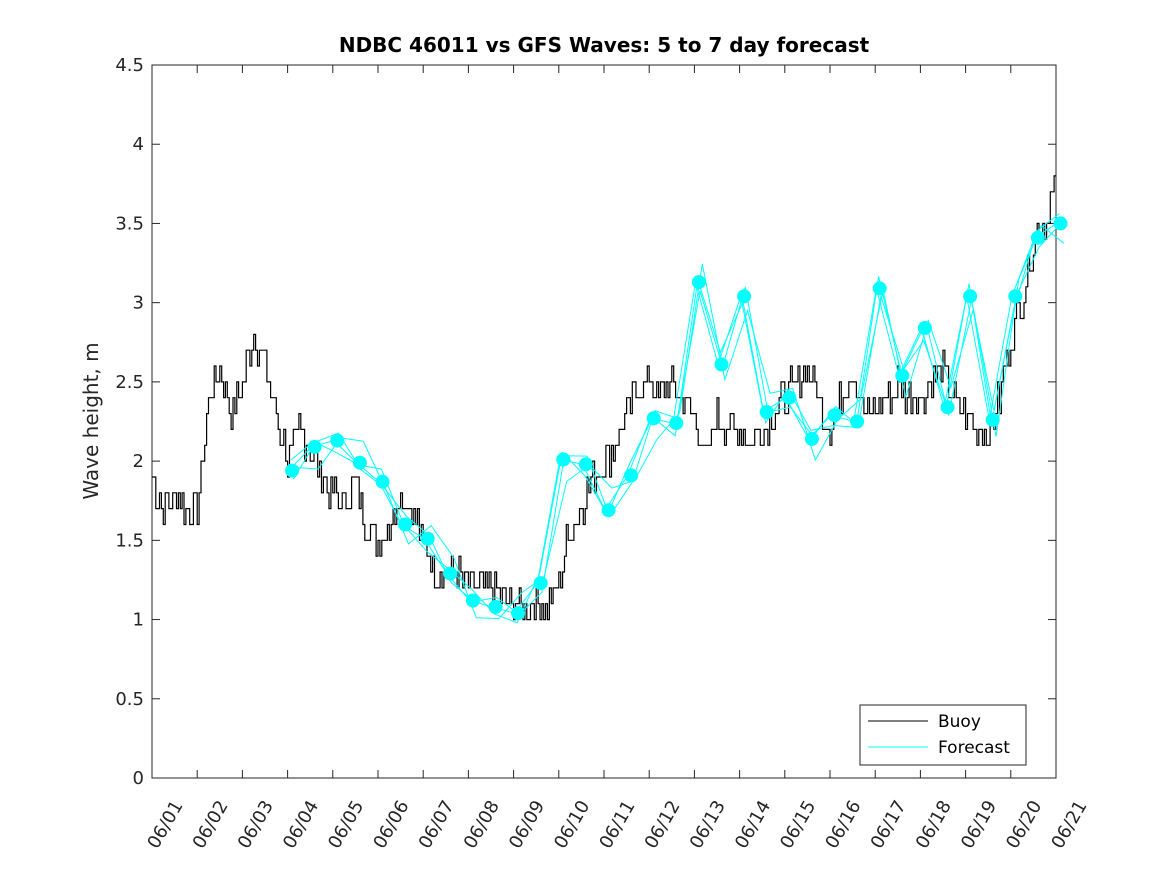 The height and width of the screenshot is (875, 1167). Describe the element at coordinates (138, 461) in the screenshot. I see `y-tick-label: 2` at that location.